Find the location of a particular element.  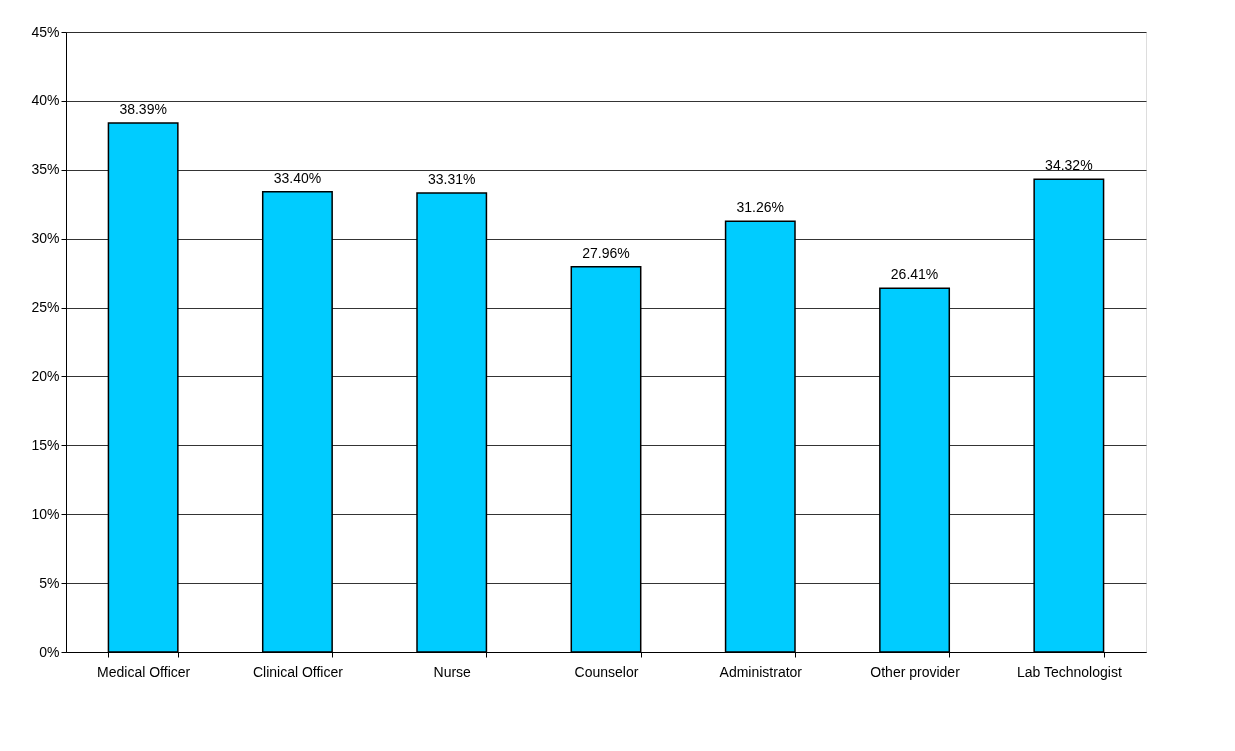

y-tick-label: 40% is located at coordinates (45, 100).